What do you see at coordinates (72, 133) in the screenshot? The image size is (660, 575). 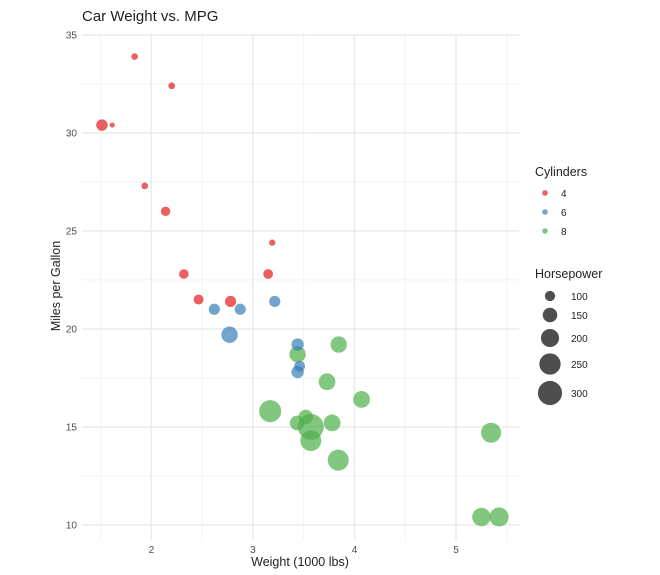 I see `y-tick-label: 30` at bounding box center [72, 133].